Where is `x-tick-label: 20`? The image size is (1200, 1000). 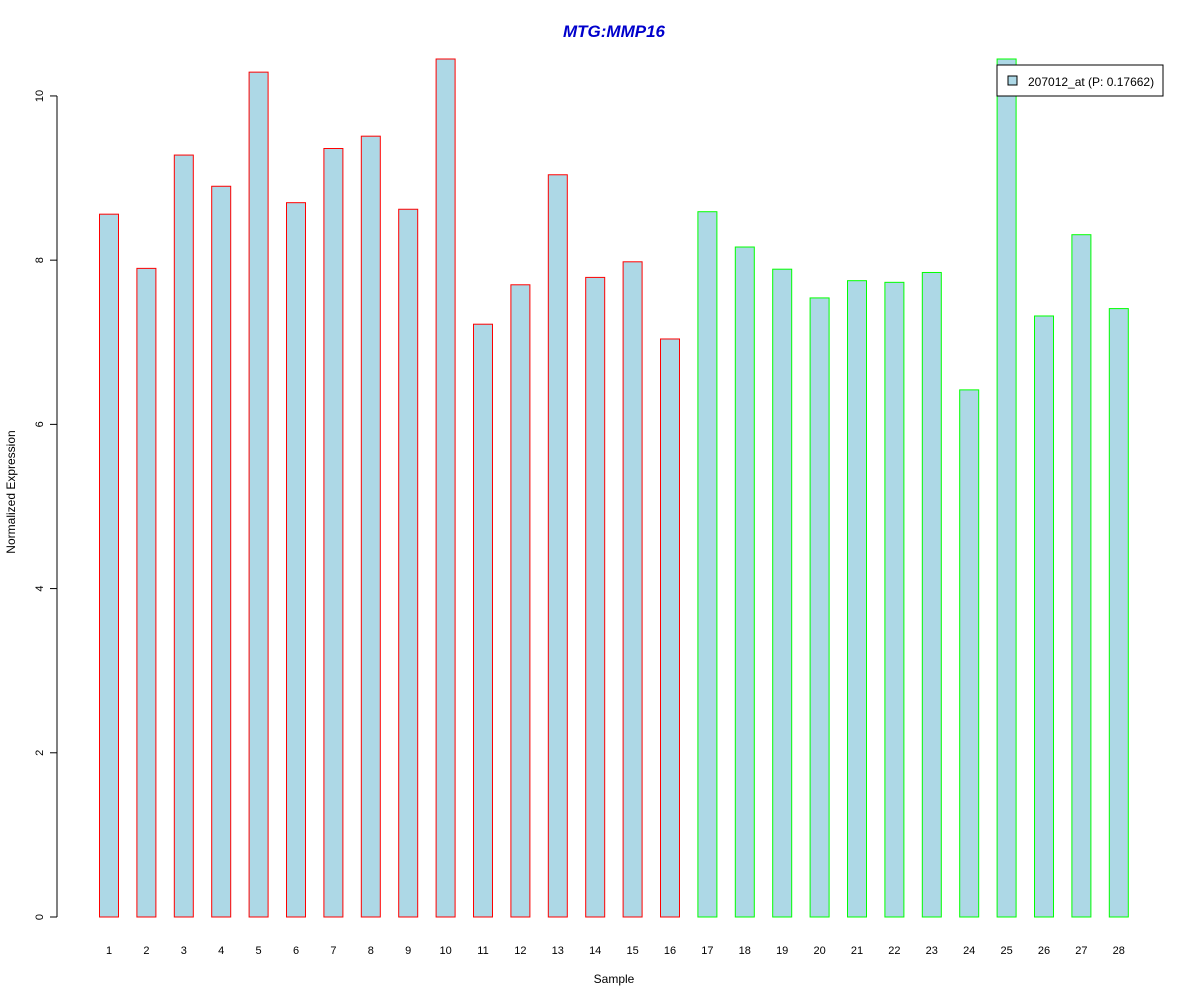
x-tick-label: 20 is located at coordinates (819, 951).